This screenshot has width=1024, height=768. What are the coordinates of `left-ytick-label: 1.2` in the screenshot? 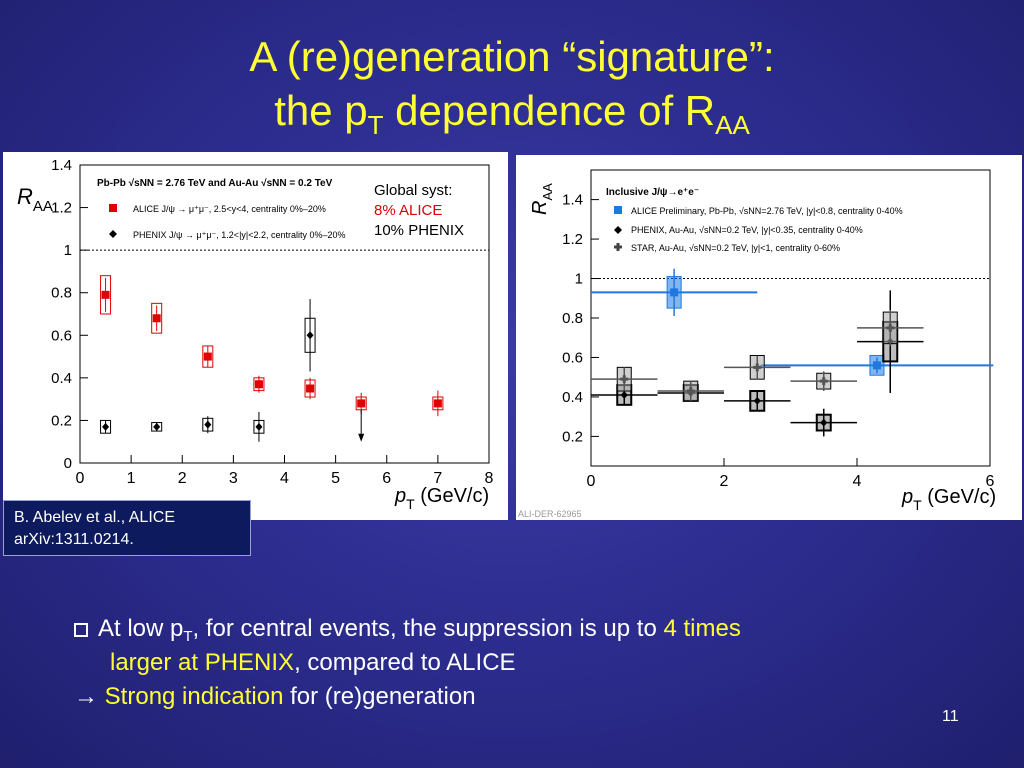 It's located at (61, 208).